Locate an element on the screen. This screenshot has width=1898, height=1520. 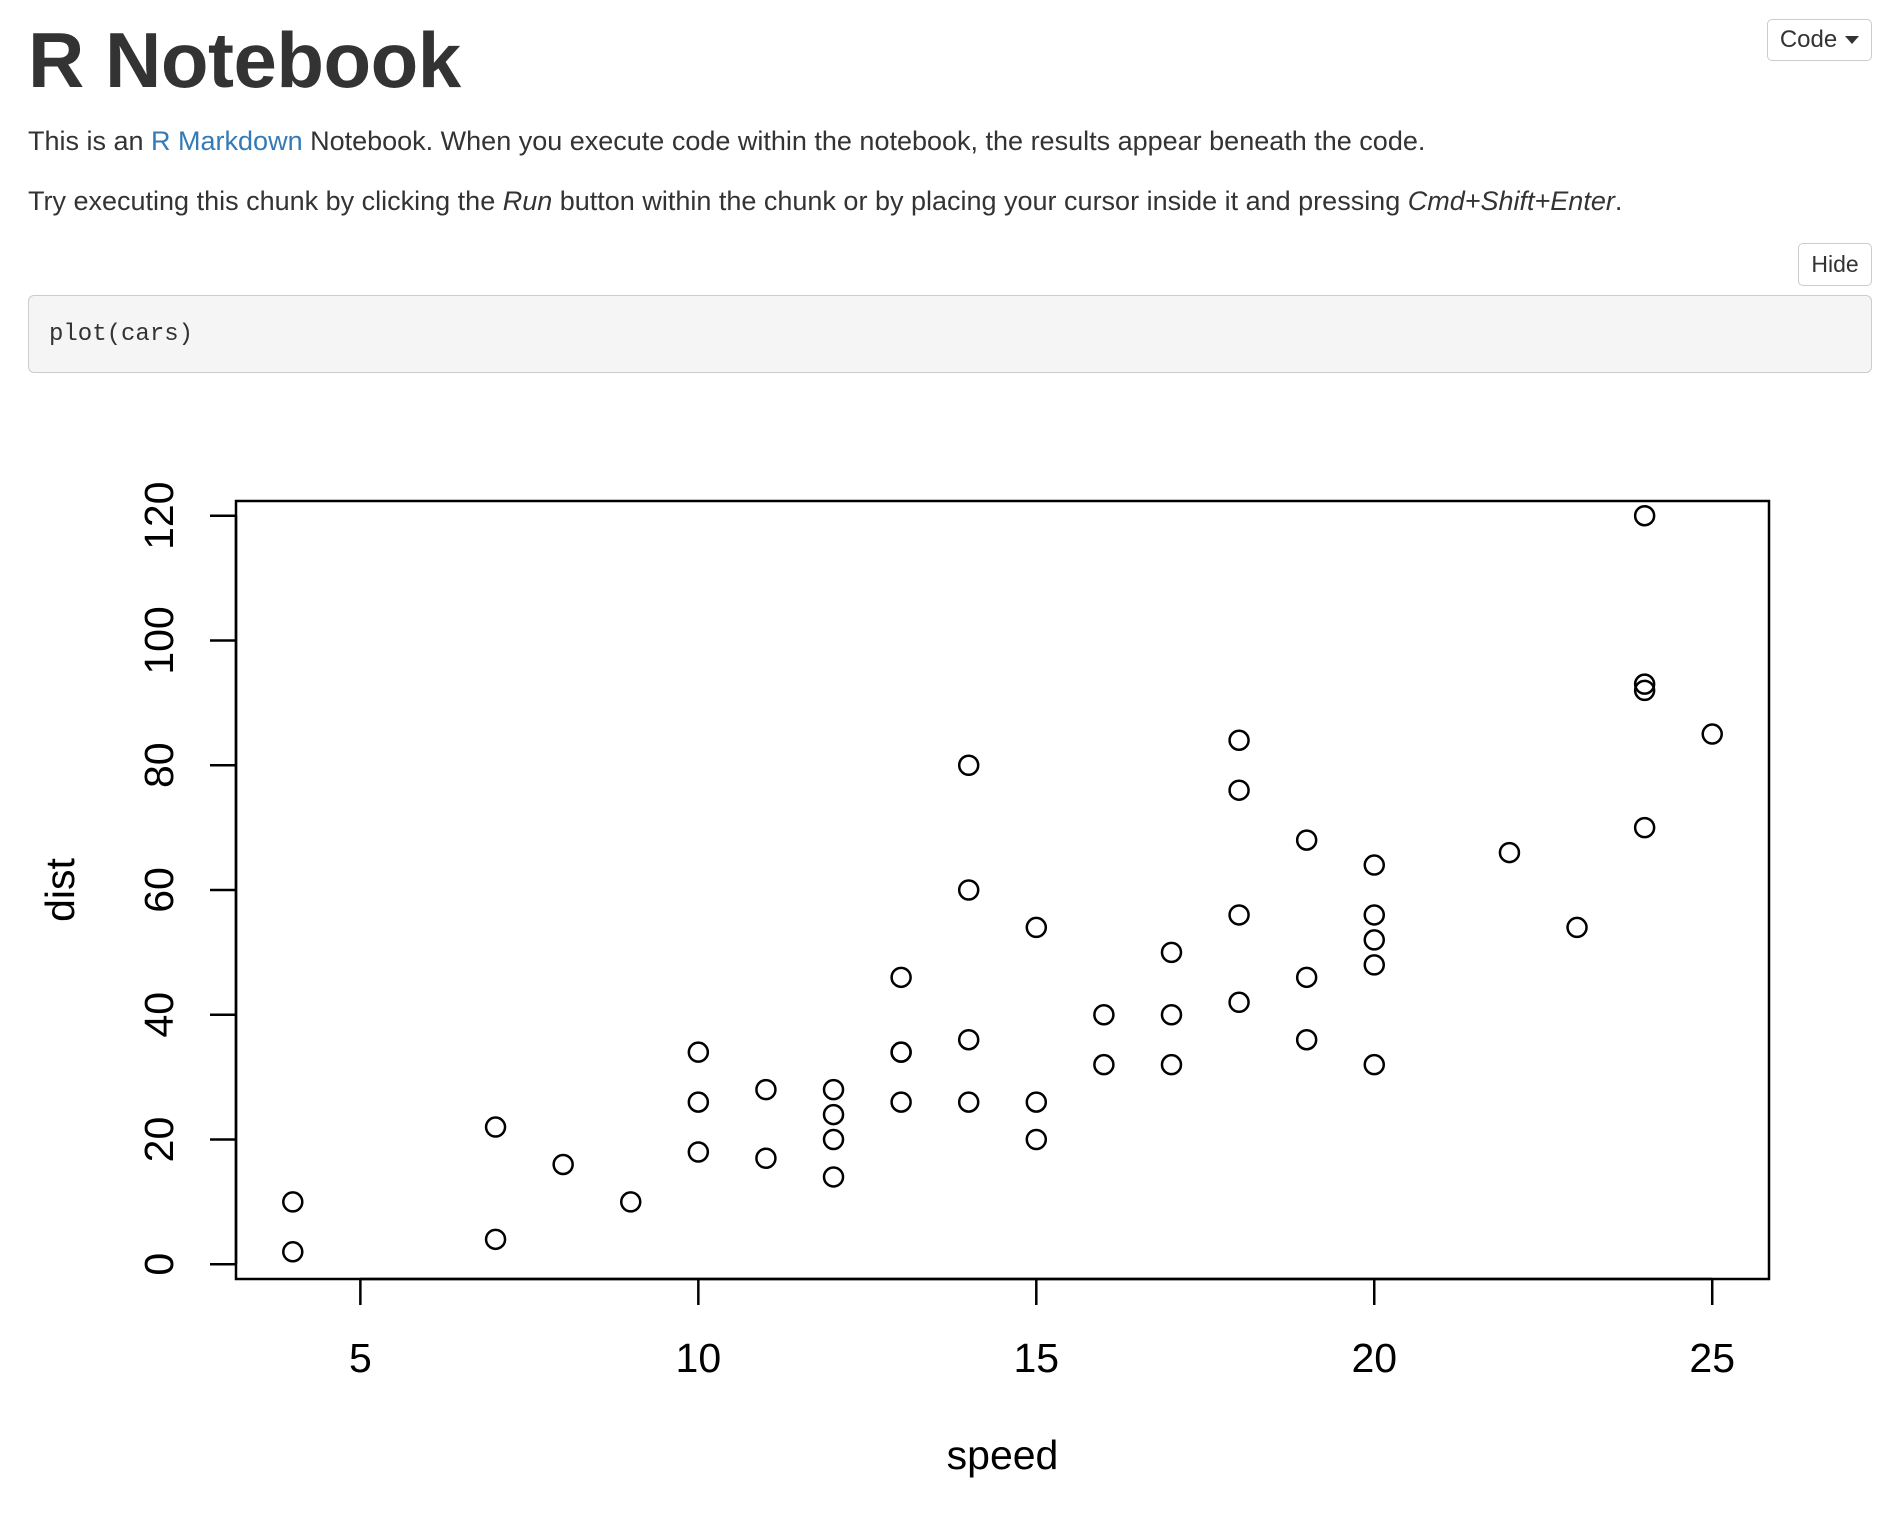
y-tick-label: 40 is located at coordinates (159, 1015).